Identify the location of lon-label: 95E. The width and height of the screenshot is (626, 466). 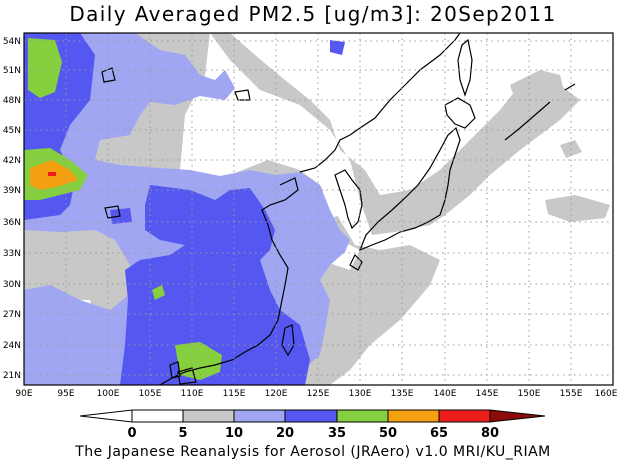
(65, 394).